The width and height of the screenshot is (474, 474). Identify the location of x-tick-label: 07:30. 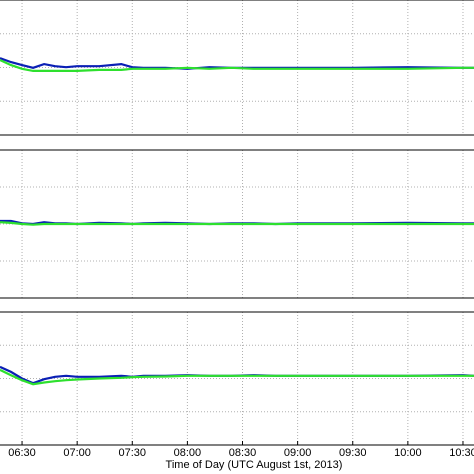
(133, 453).